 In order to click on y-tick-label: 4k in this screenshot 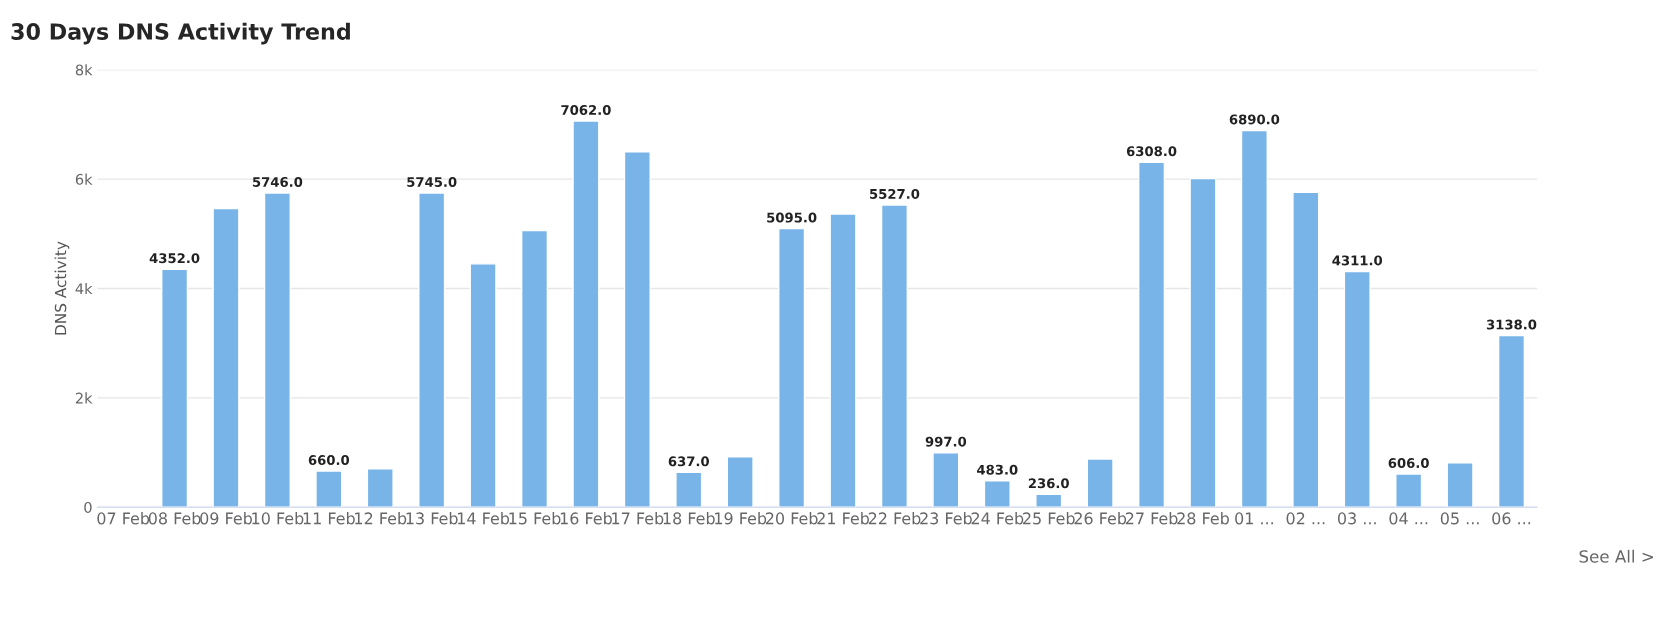, I will do `click(84, 288)`.